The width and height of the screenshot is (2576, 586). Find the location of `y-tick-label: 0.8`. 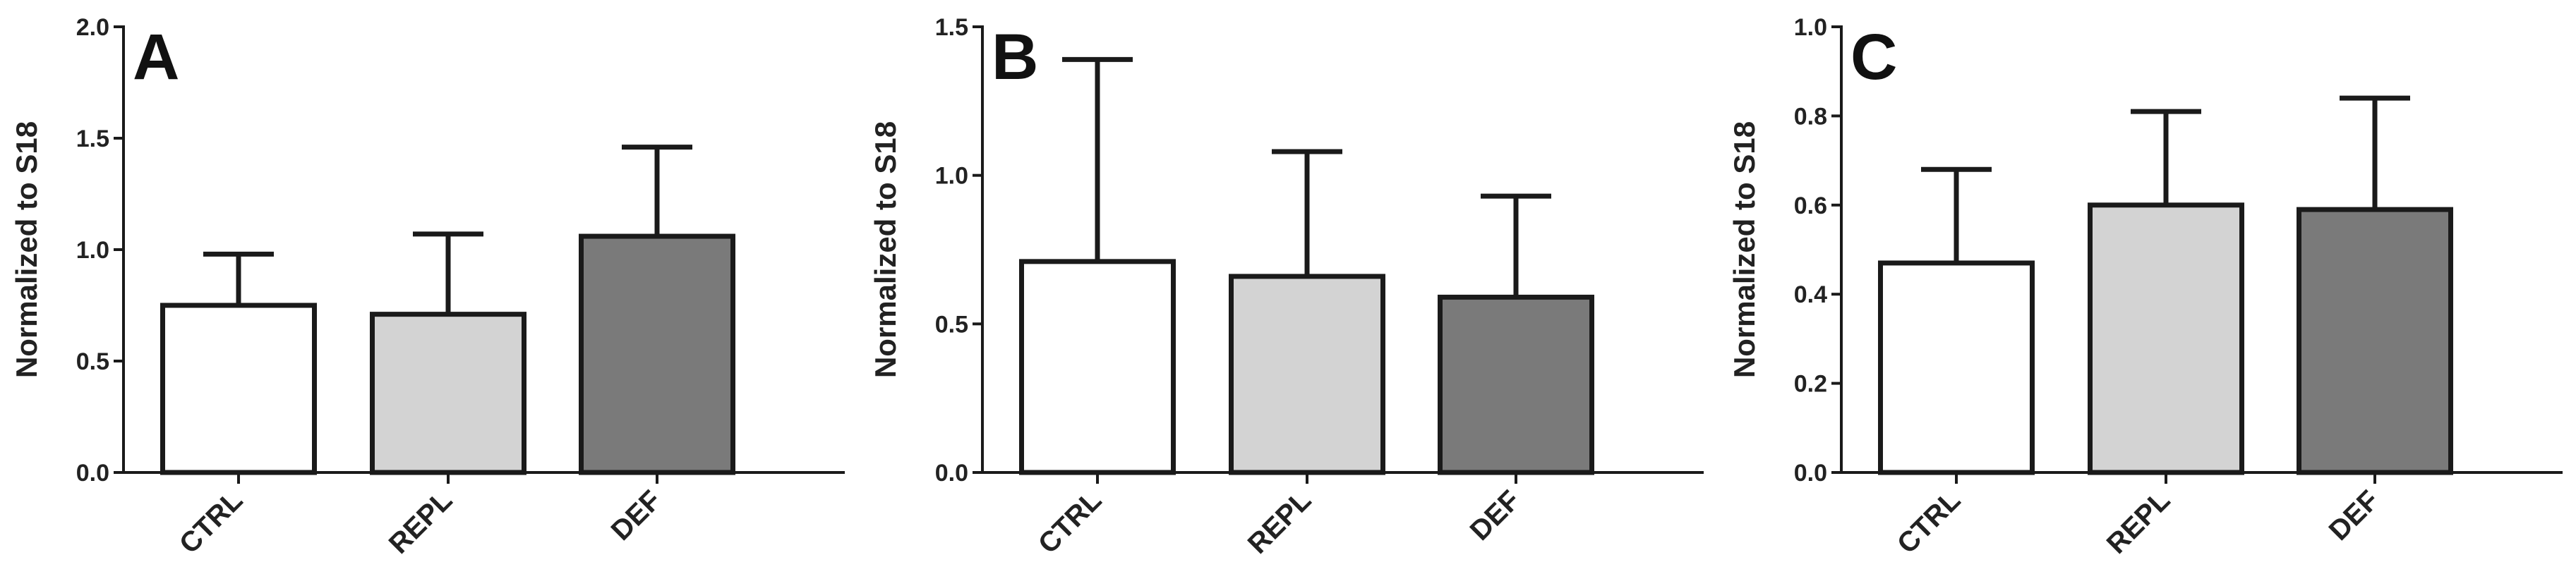

y-tick-label: 0.8 is located at coordinates (1810, 116).